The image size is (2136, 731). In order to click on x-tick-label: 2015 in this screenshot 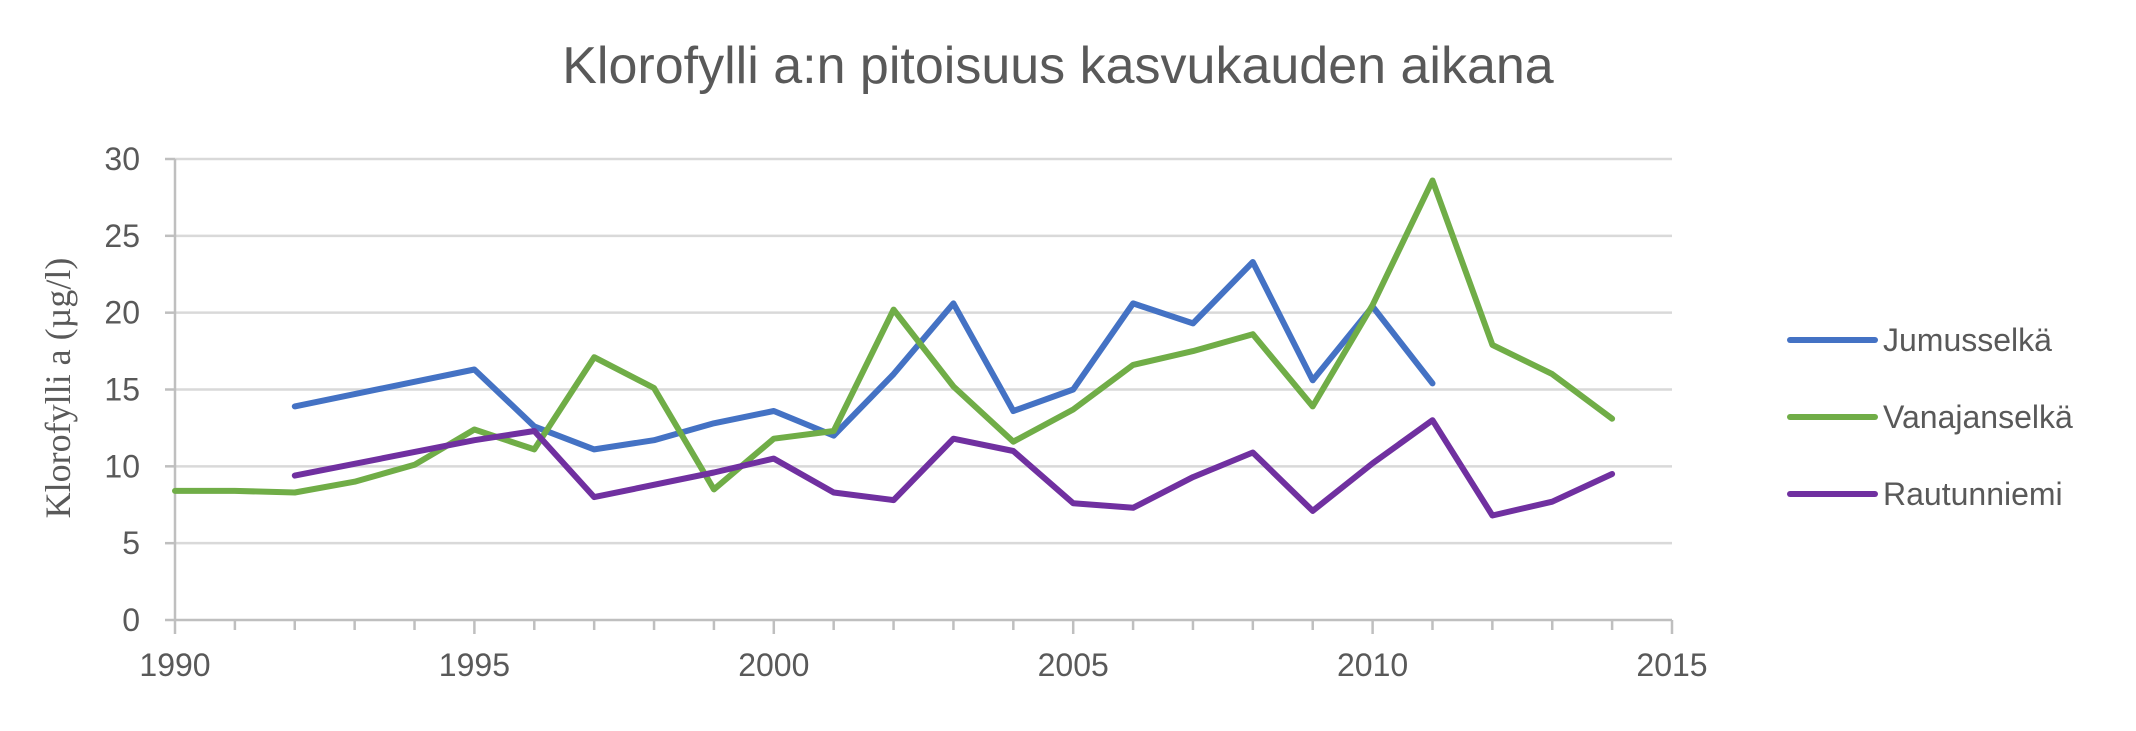, I will do `click(1671, 665)`.